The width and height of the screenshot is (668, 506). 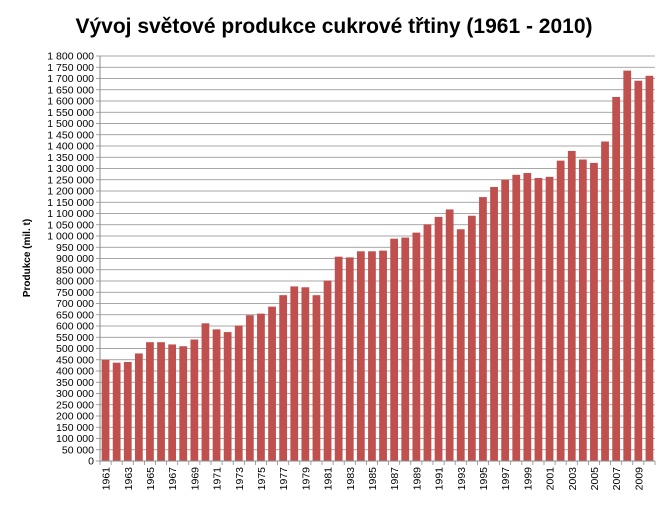 What do you see at coordinates (70, 147) in the screenshot?
I see `y-tick-label: 1 400 000` at bounding box center [70, 147].